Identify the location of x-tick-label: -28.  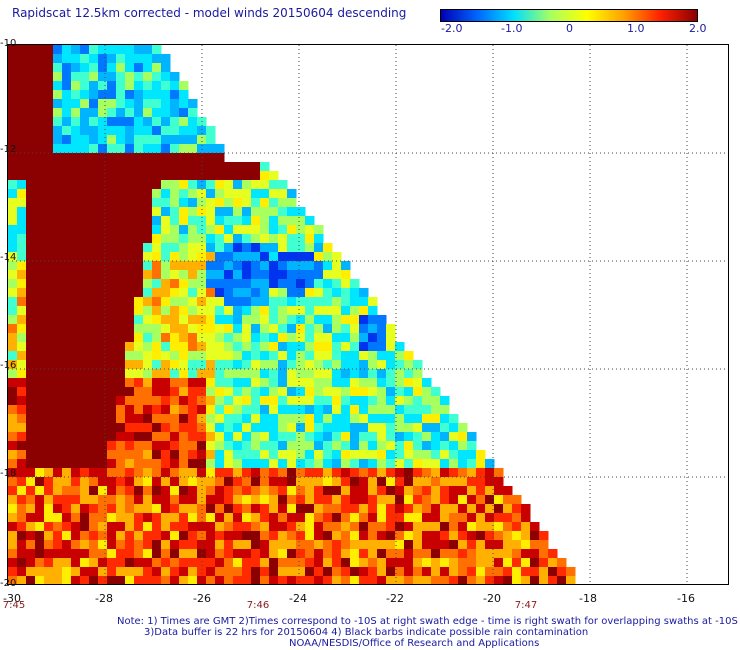
(104, 598).